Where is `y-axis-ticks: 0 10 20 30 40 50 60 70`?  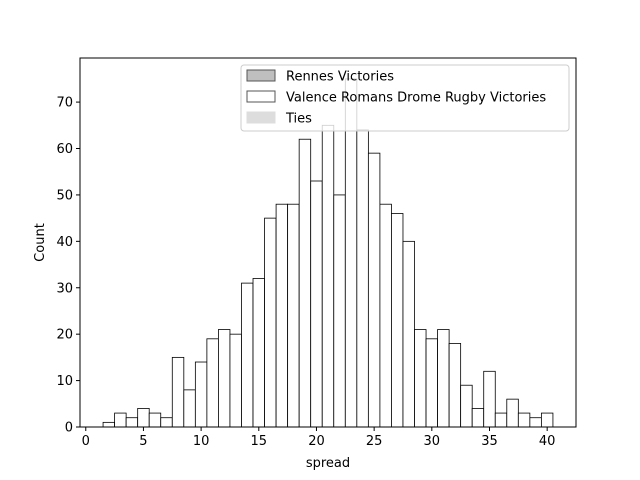
y-axis-ticks: 0 10 20 30 40 50 60 70 is located at coordinates (68, 266).